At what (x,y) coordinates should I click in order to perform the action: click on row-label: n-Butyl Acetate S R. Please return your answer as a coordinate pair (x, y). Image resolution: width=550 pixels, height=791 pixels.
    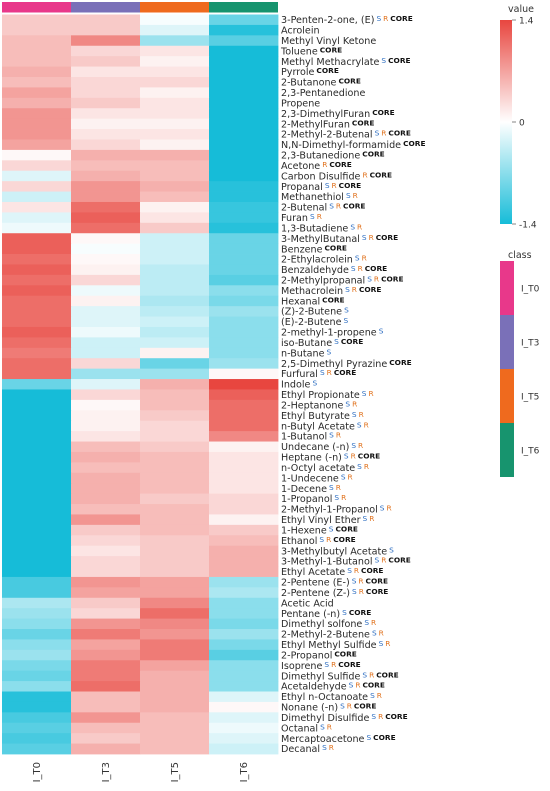
    Looking at the image, I should click on (325, 426).